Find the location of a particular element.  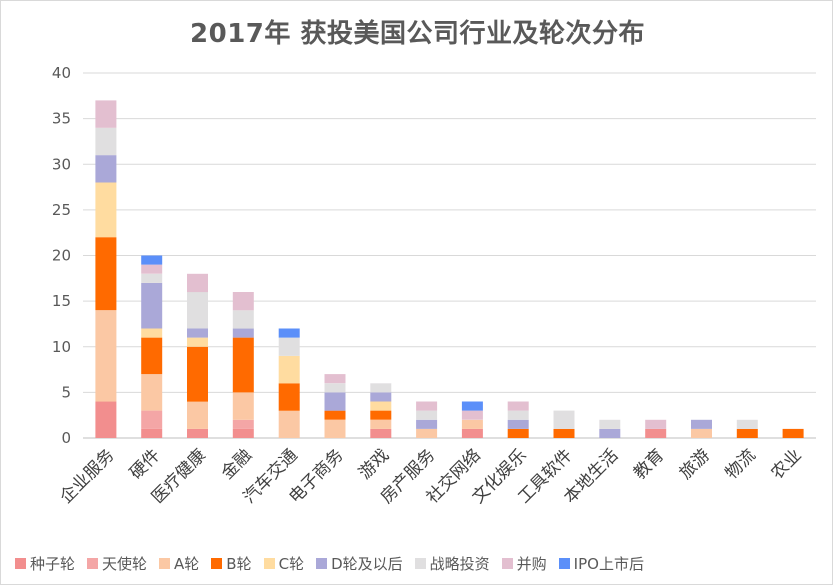

y-tick-label: 5 is located at coordinates (66, 392).